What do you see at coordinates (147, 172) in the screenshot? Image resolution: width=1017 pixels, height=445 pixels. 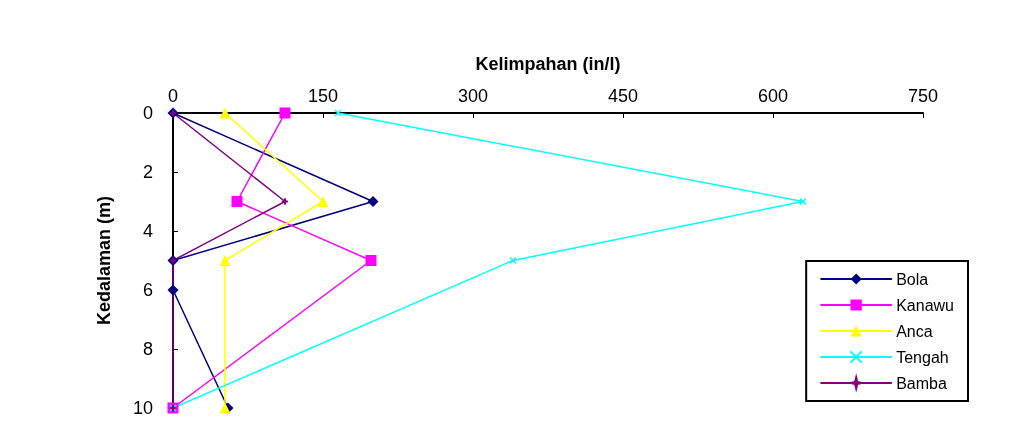 I see `y-tick-label: 2` at bounding box center [147, 172].